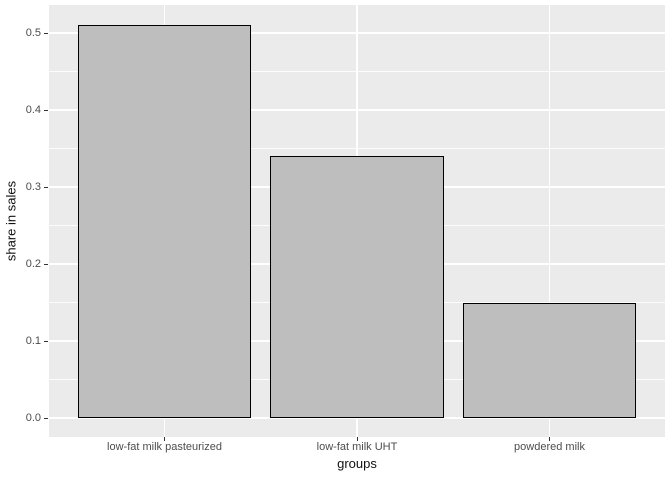 This screenshot has height=480, width=672. What do you see at coordinates (164, 447) in the screenshot?
I see `x-tick-label: low-fat milk pasteurized` at bounding box center [164, 447].